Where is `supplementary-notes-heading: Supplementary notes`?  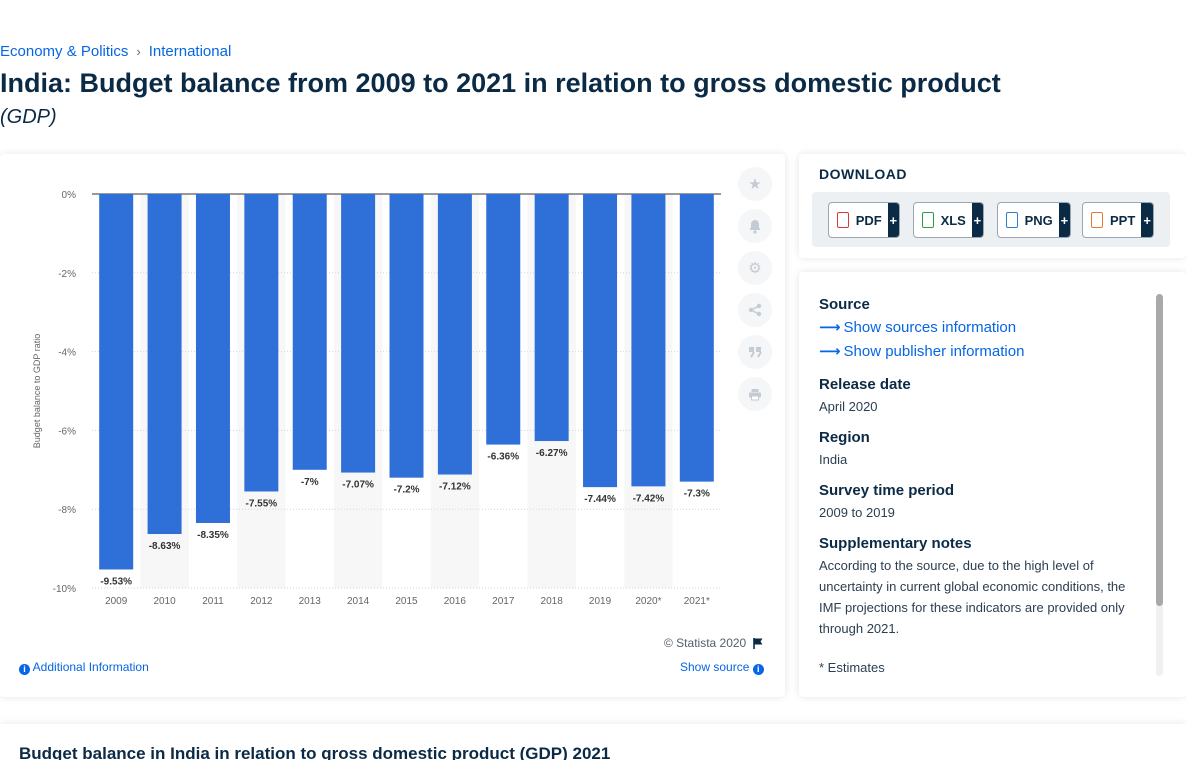 supplementary-notes-heading: Supplementary notes is located at coordinates (895, 543).